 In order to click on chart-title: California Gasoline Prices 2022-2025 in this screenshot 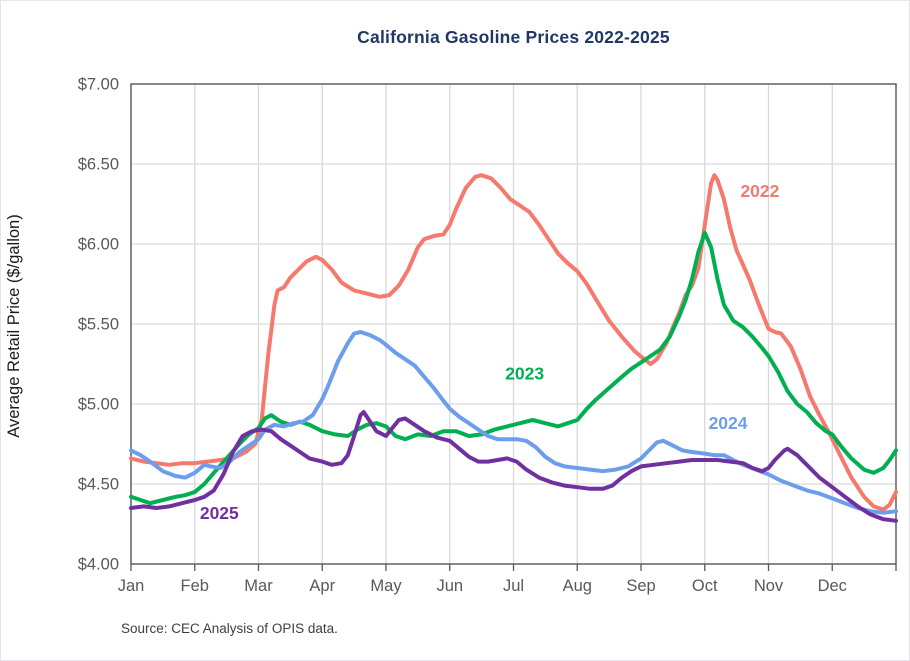, I will do `click(513, 37)`.